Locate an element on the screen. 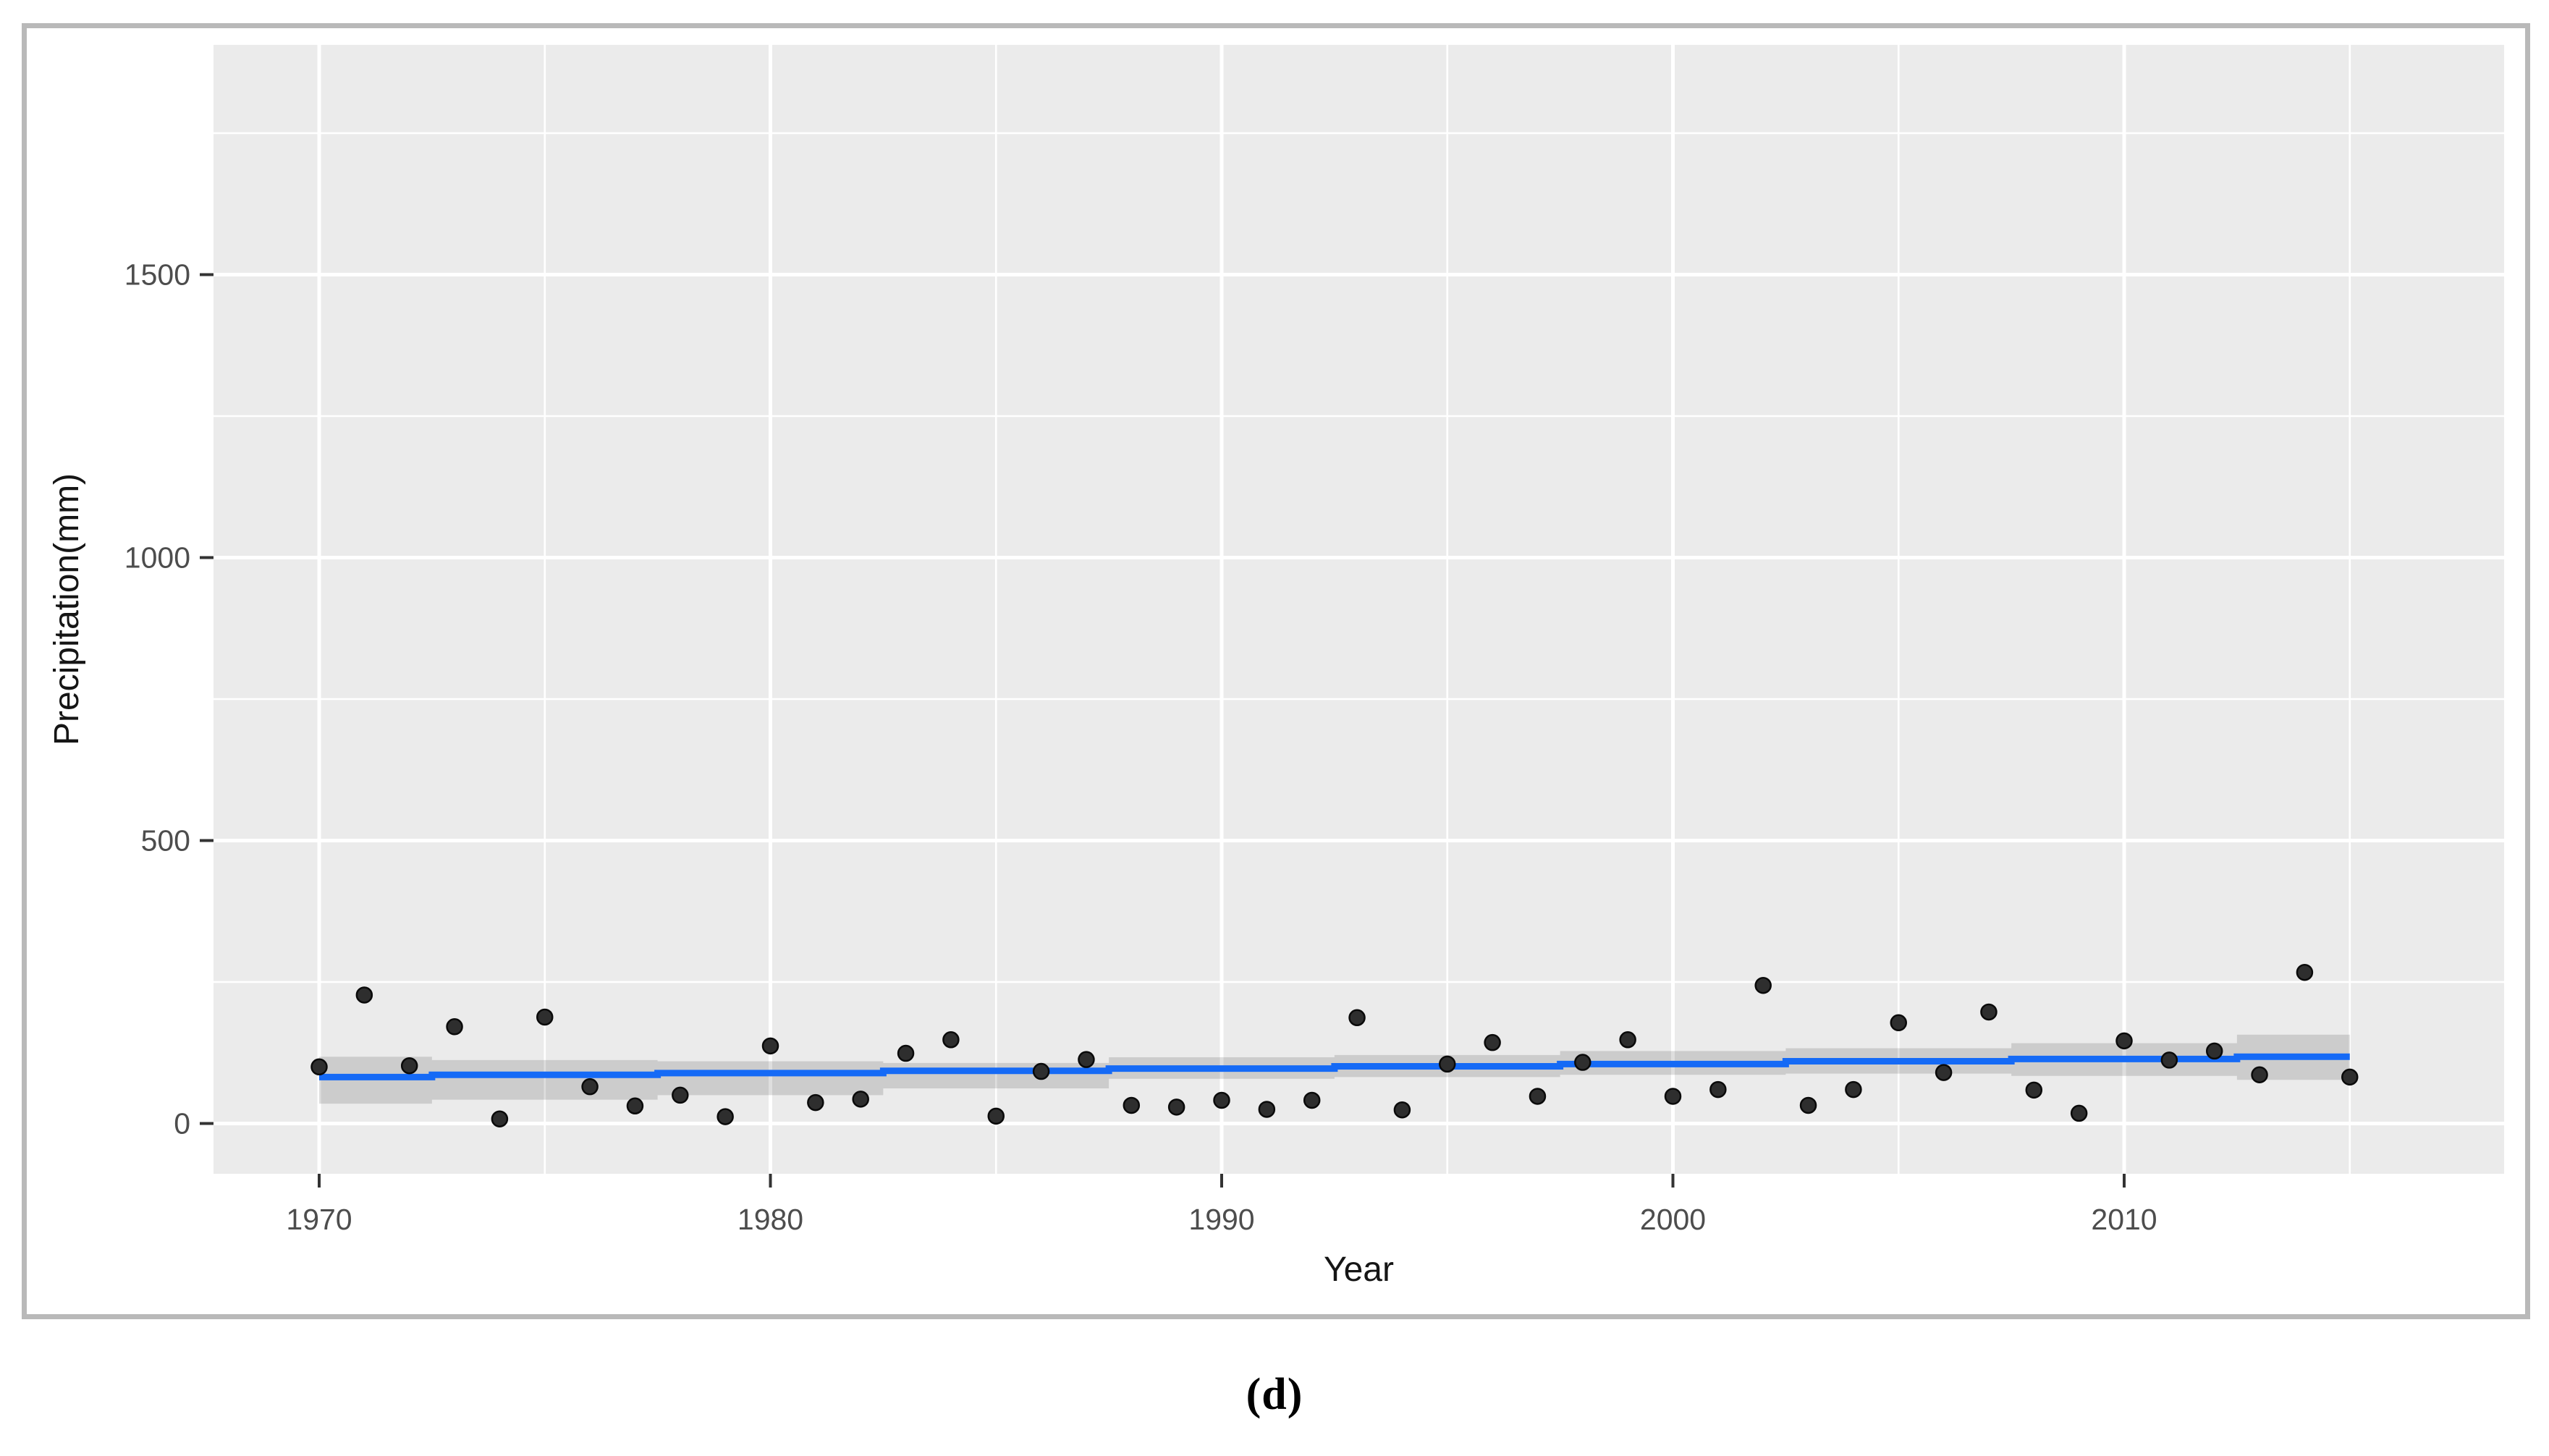 Image resolution: width=2549 pixels, height=1456 pixels. data-point-1992 is located at coordinates (1312, 1100).